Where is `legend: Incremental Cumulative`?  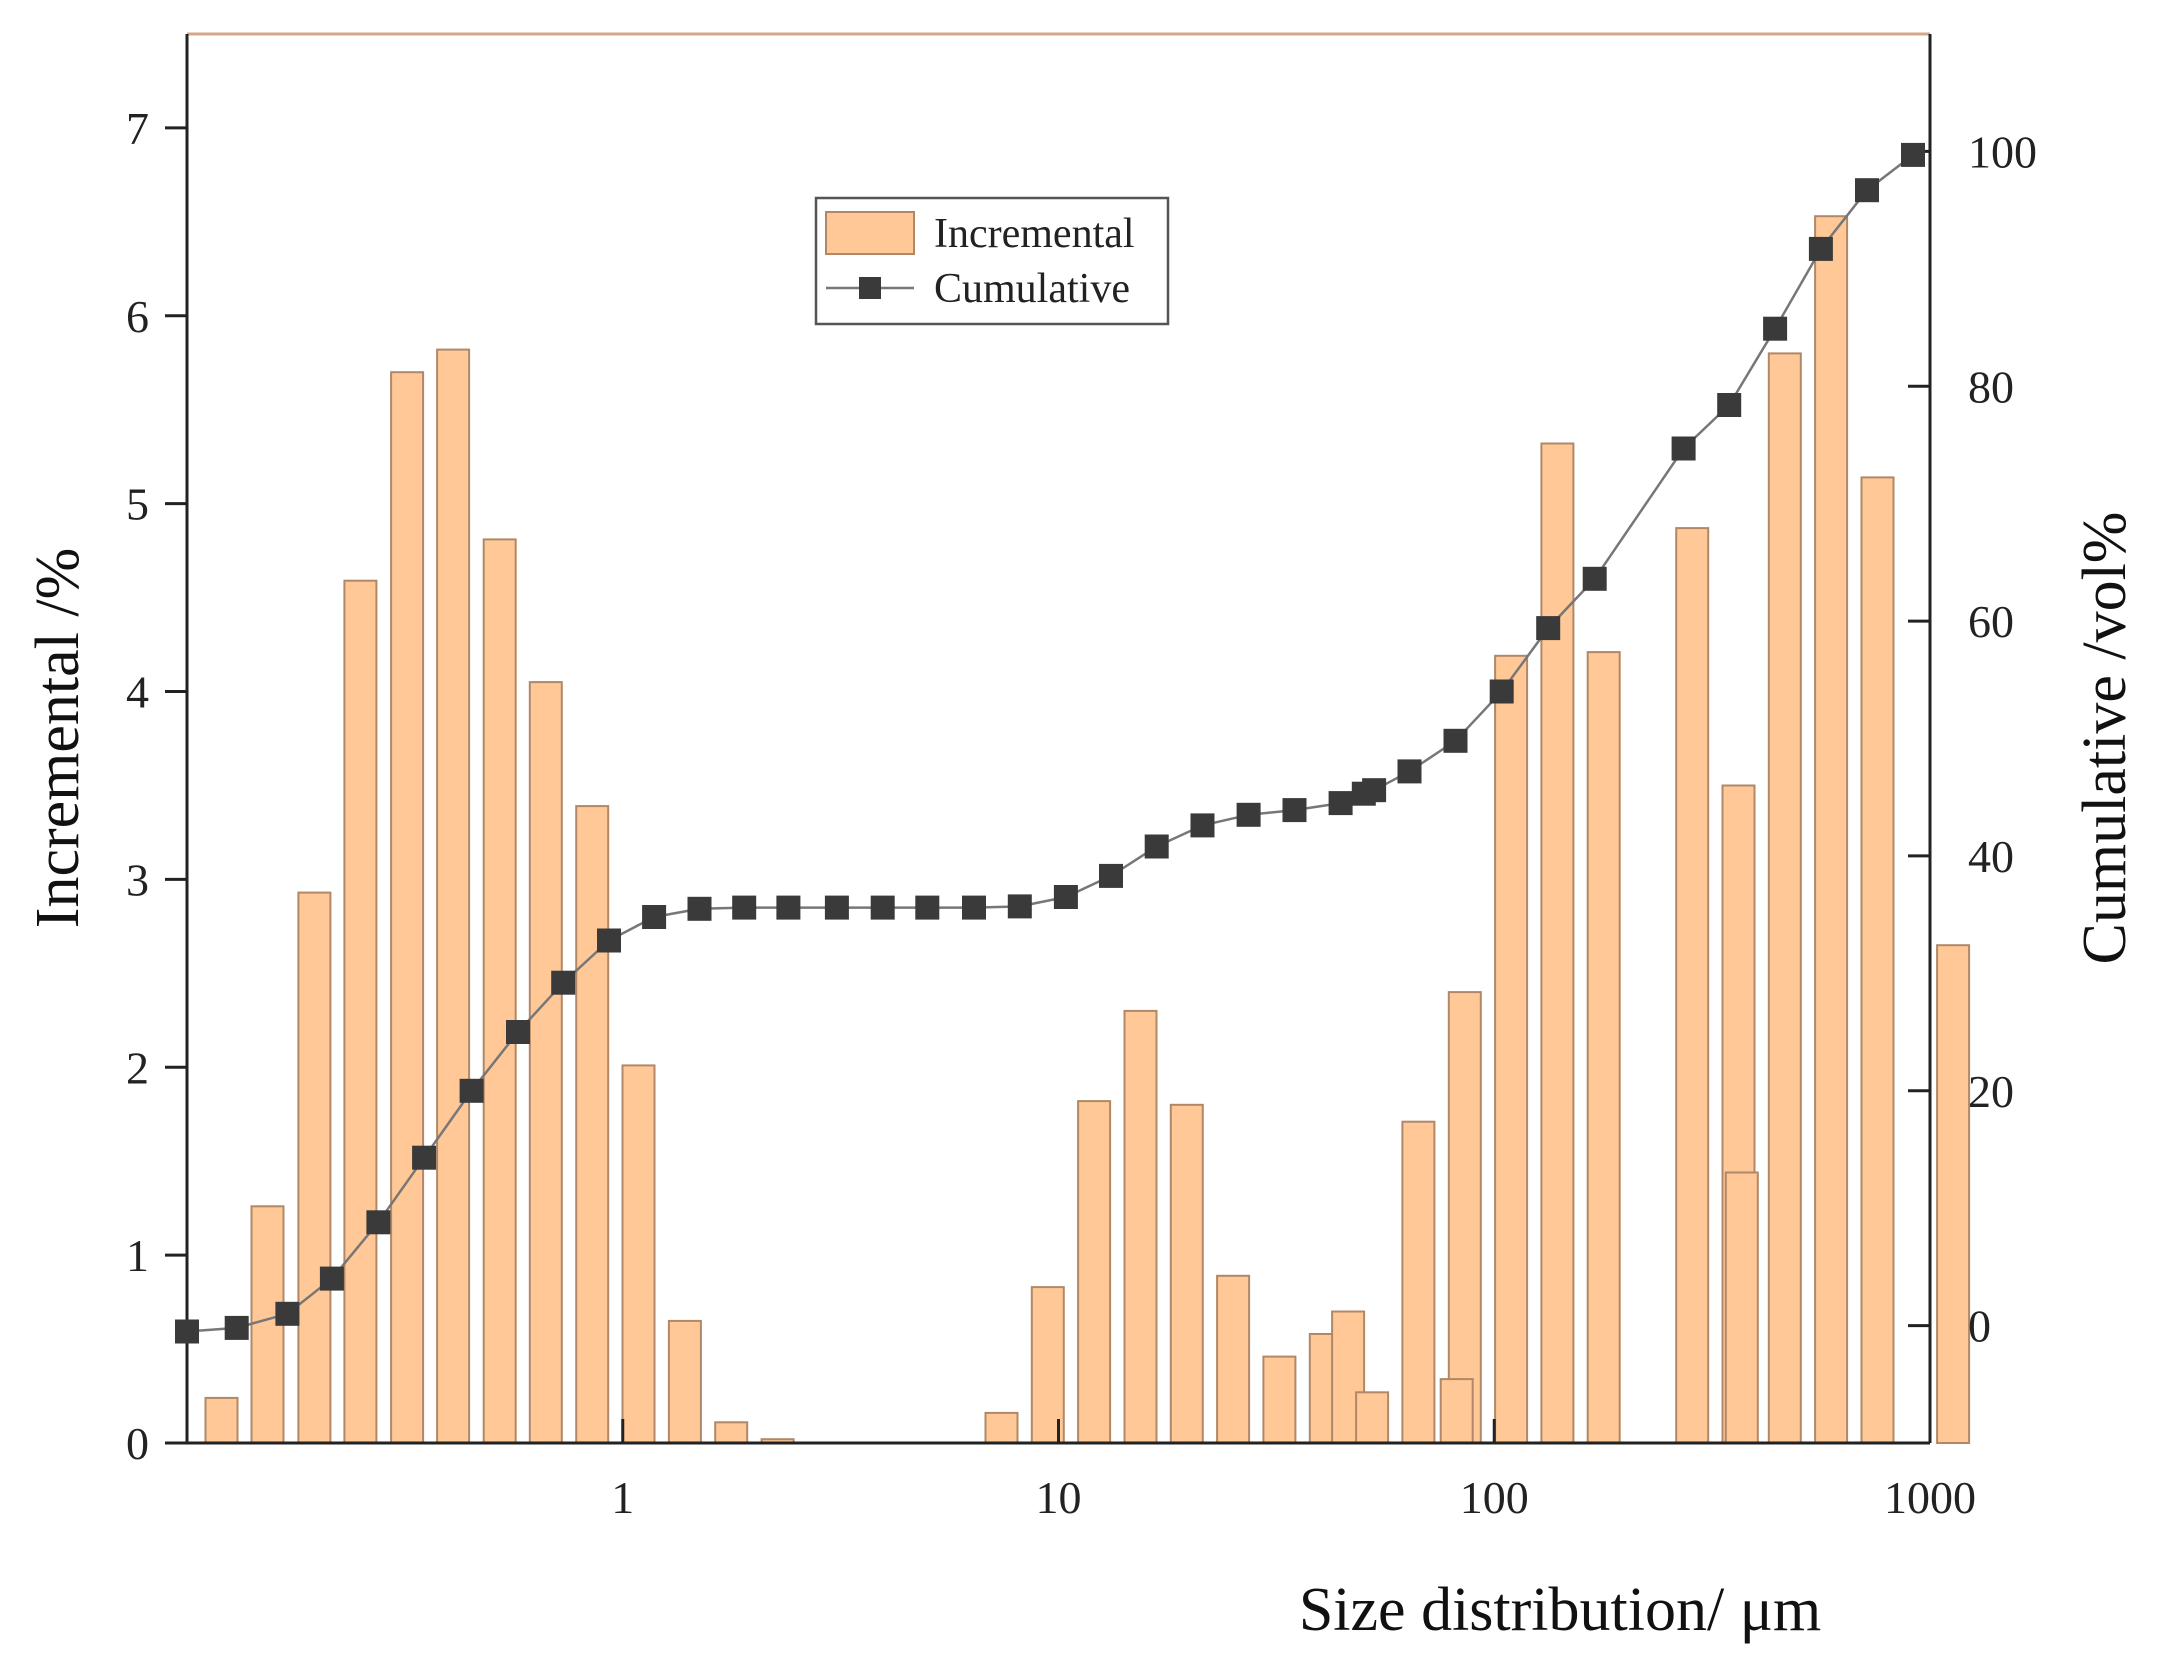
legend: Incremental Cumulative is located at coordinates (992, 261).